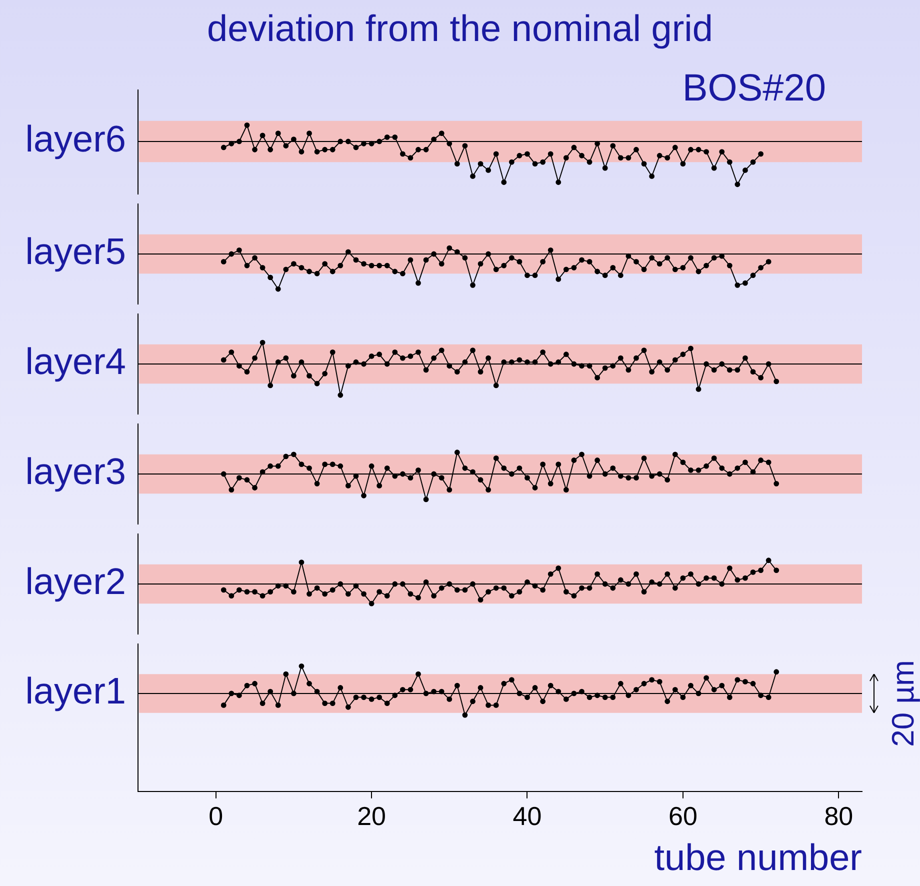  I want to click on x-tick-label: 40, so click(527, 816).